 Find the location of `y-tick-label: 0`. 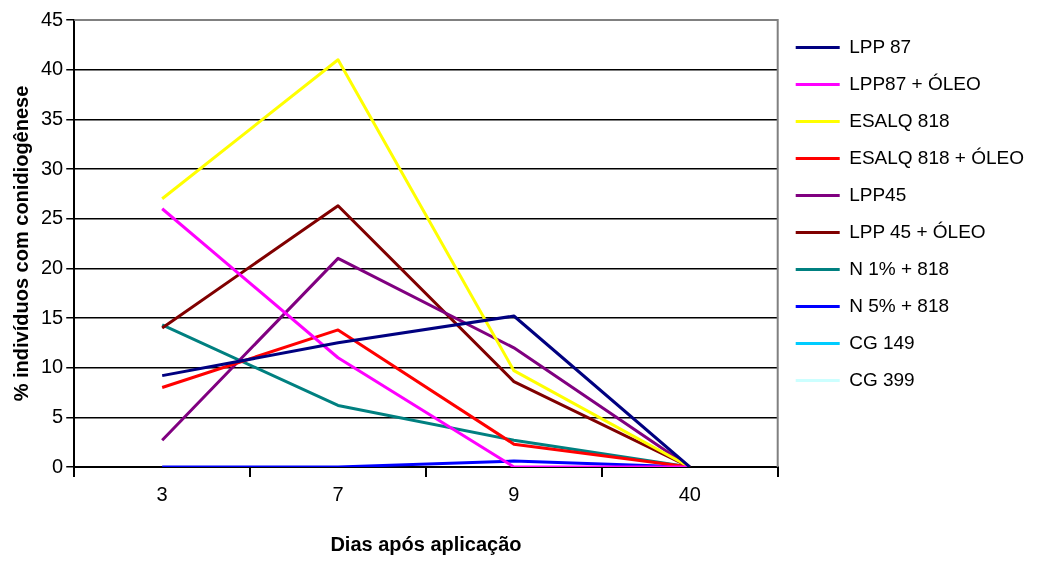

y-tick-label: 0 is located at coordinates (58, 465).